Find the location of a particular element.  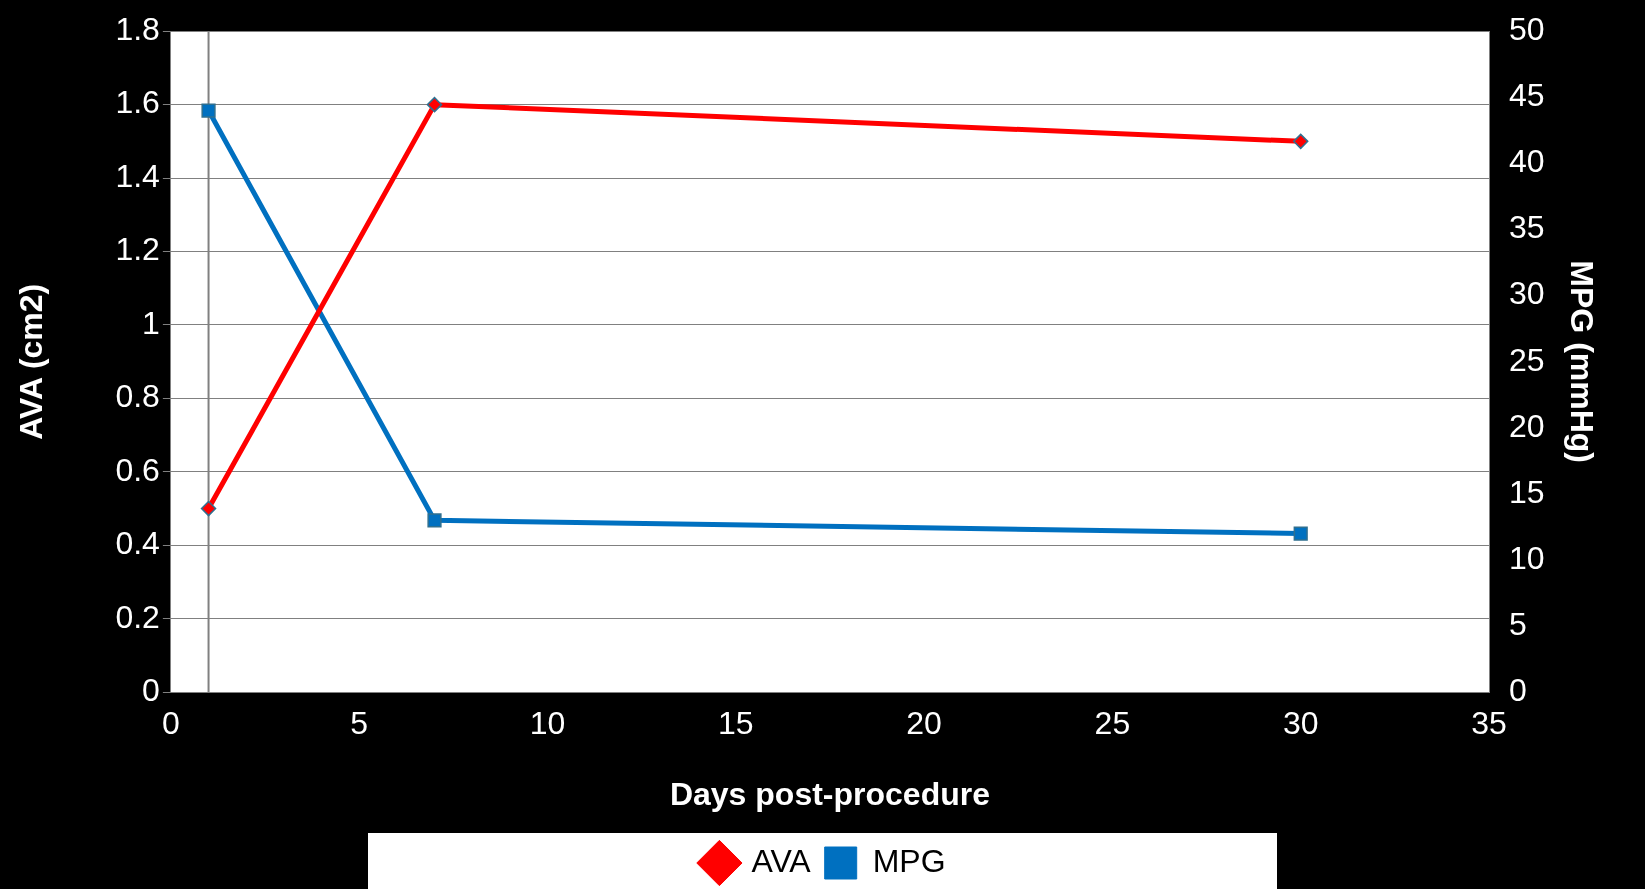

y-axis-title: AVA (cm2) is located at coordinates (31, 361).